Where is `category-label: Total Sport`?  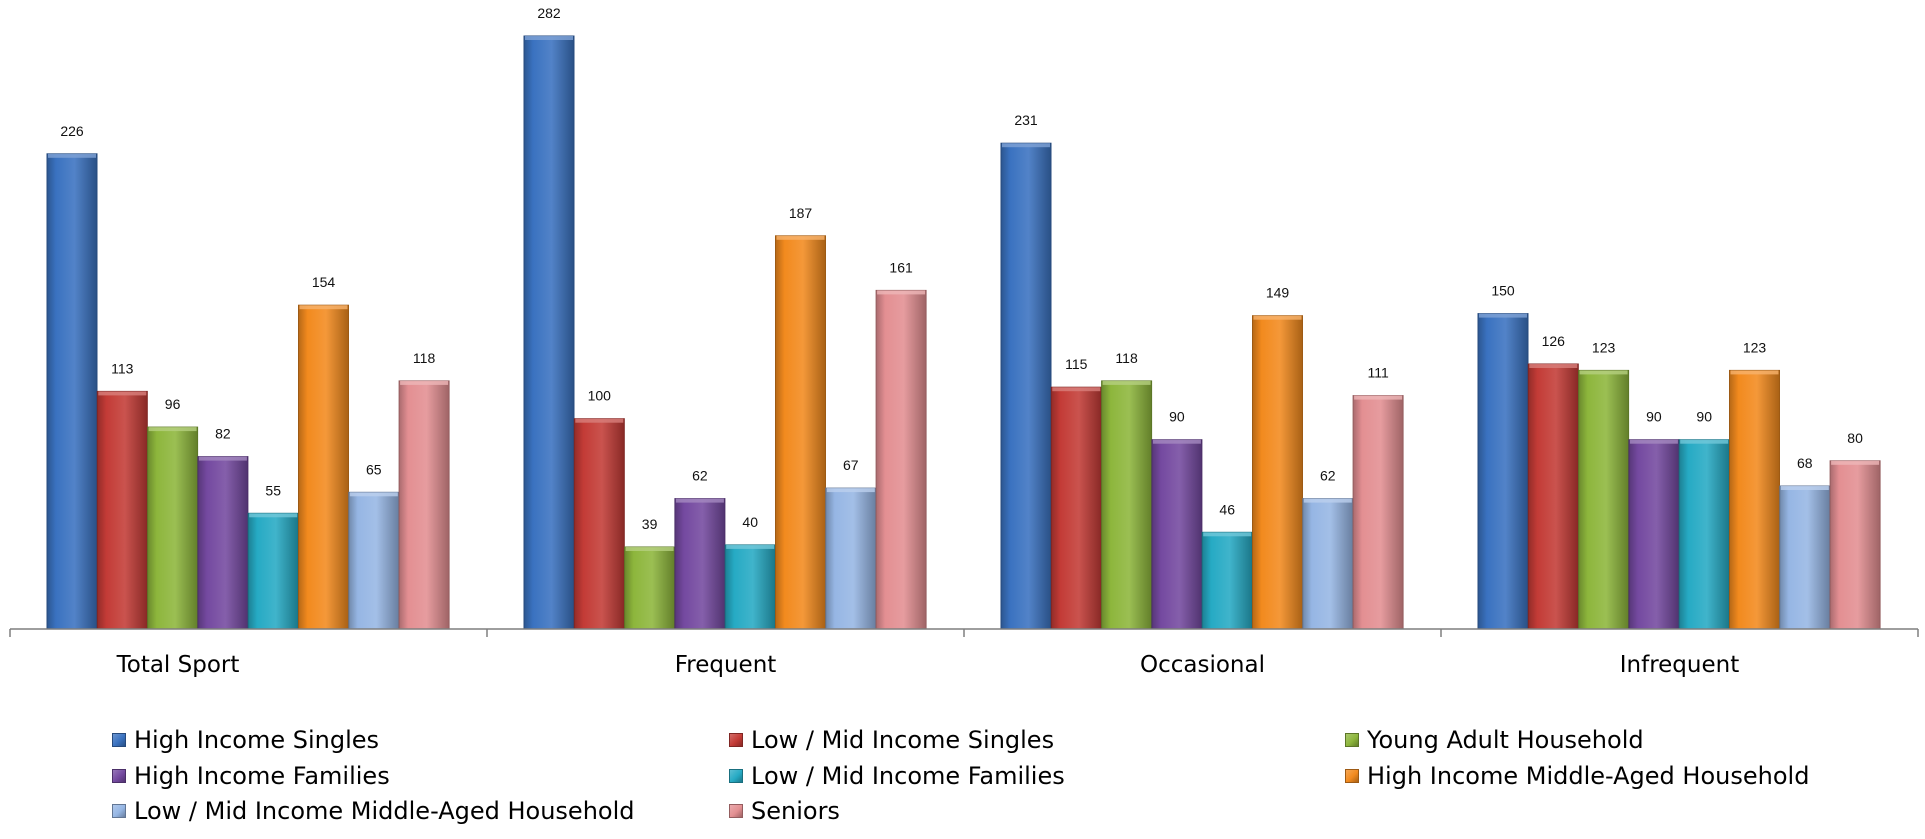 category-label: Total Sport is located at coordinates (178, 665).